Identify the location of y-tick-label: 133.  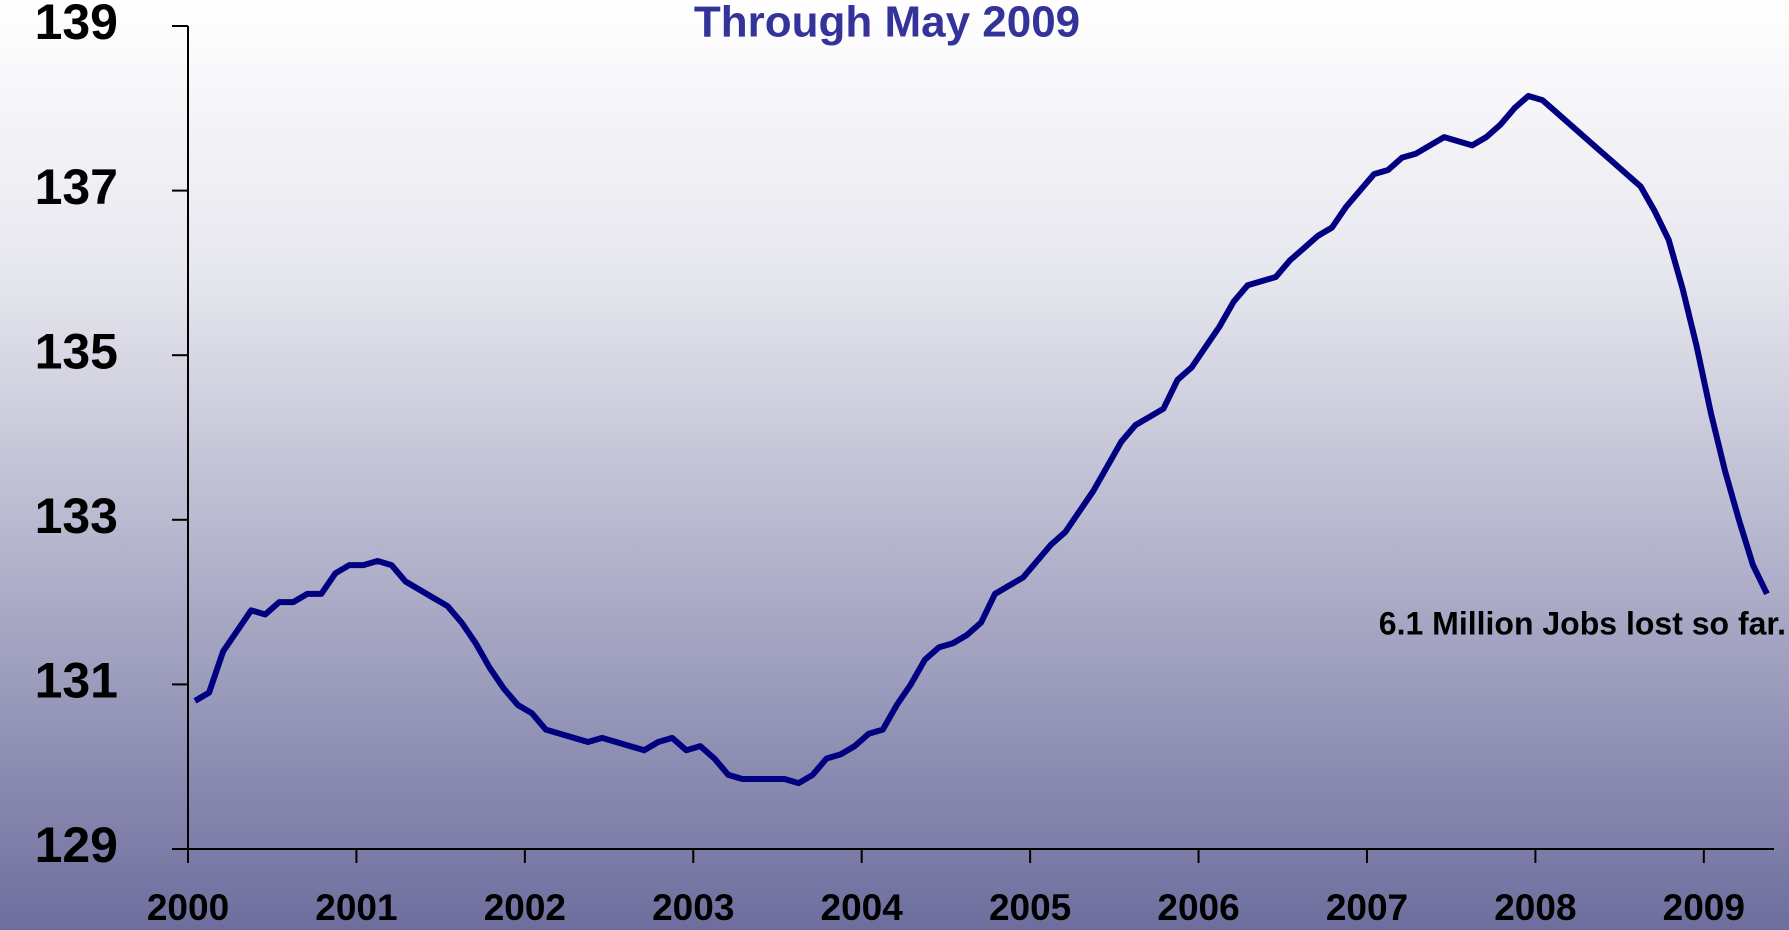
(76, 516).